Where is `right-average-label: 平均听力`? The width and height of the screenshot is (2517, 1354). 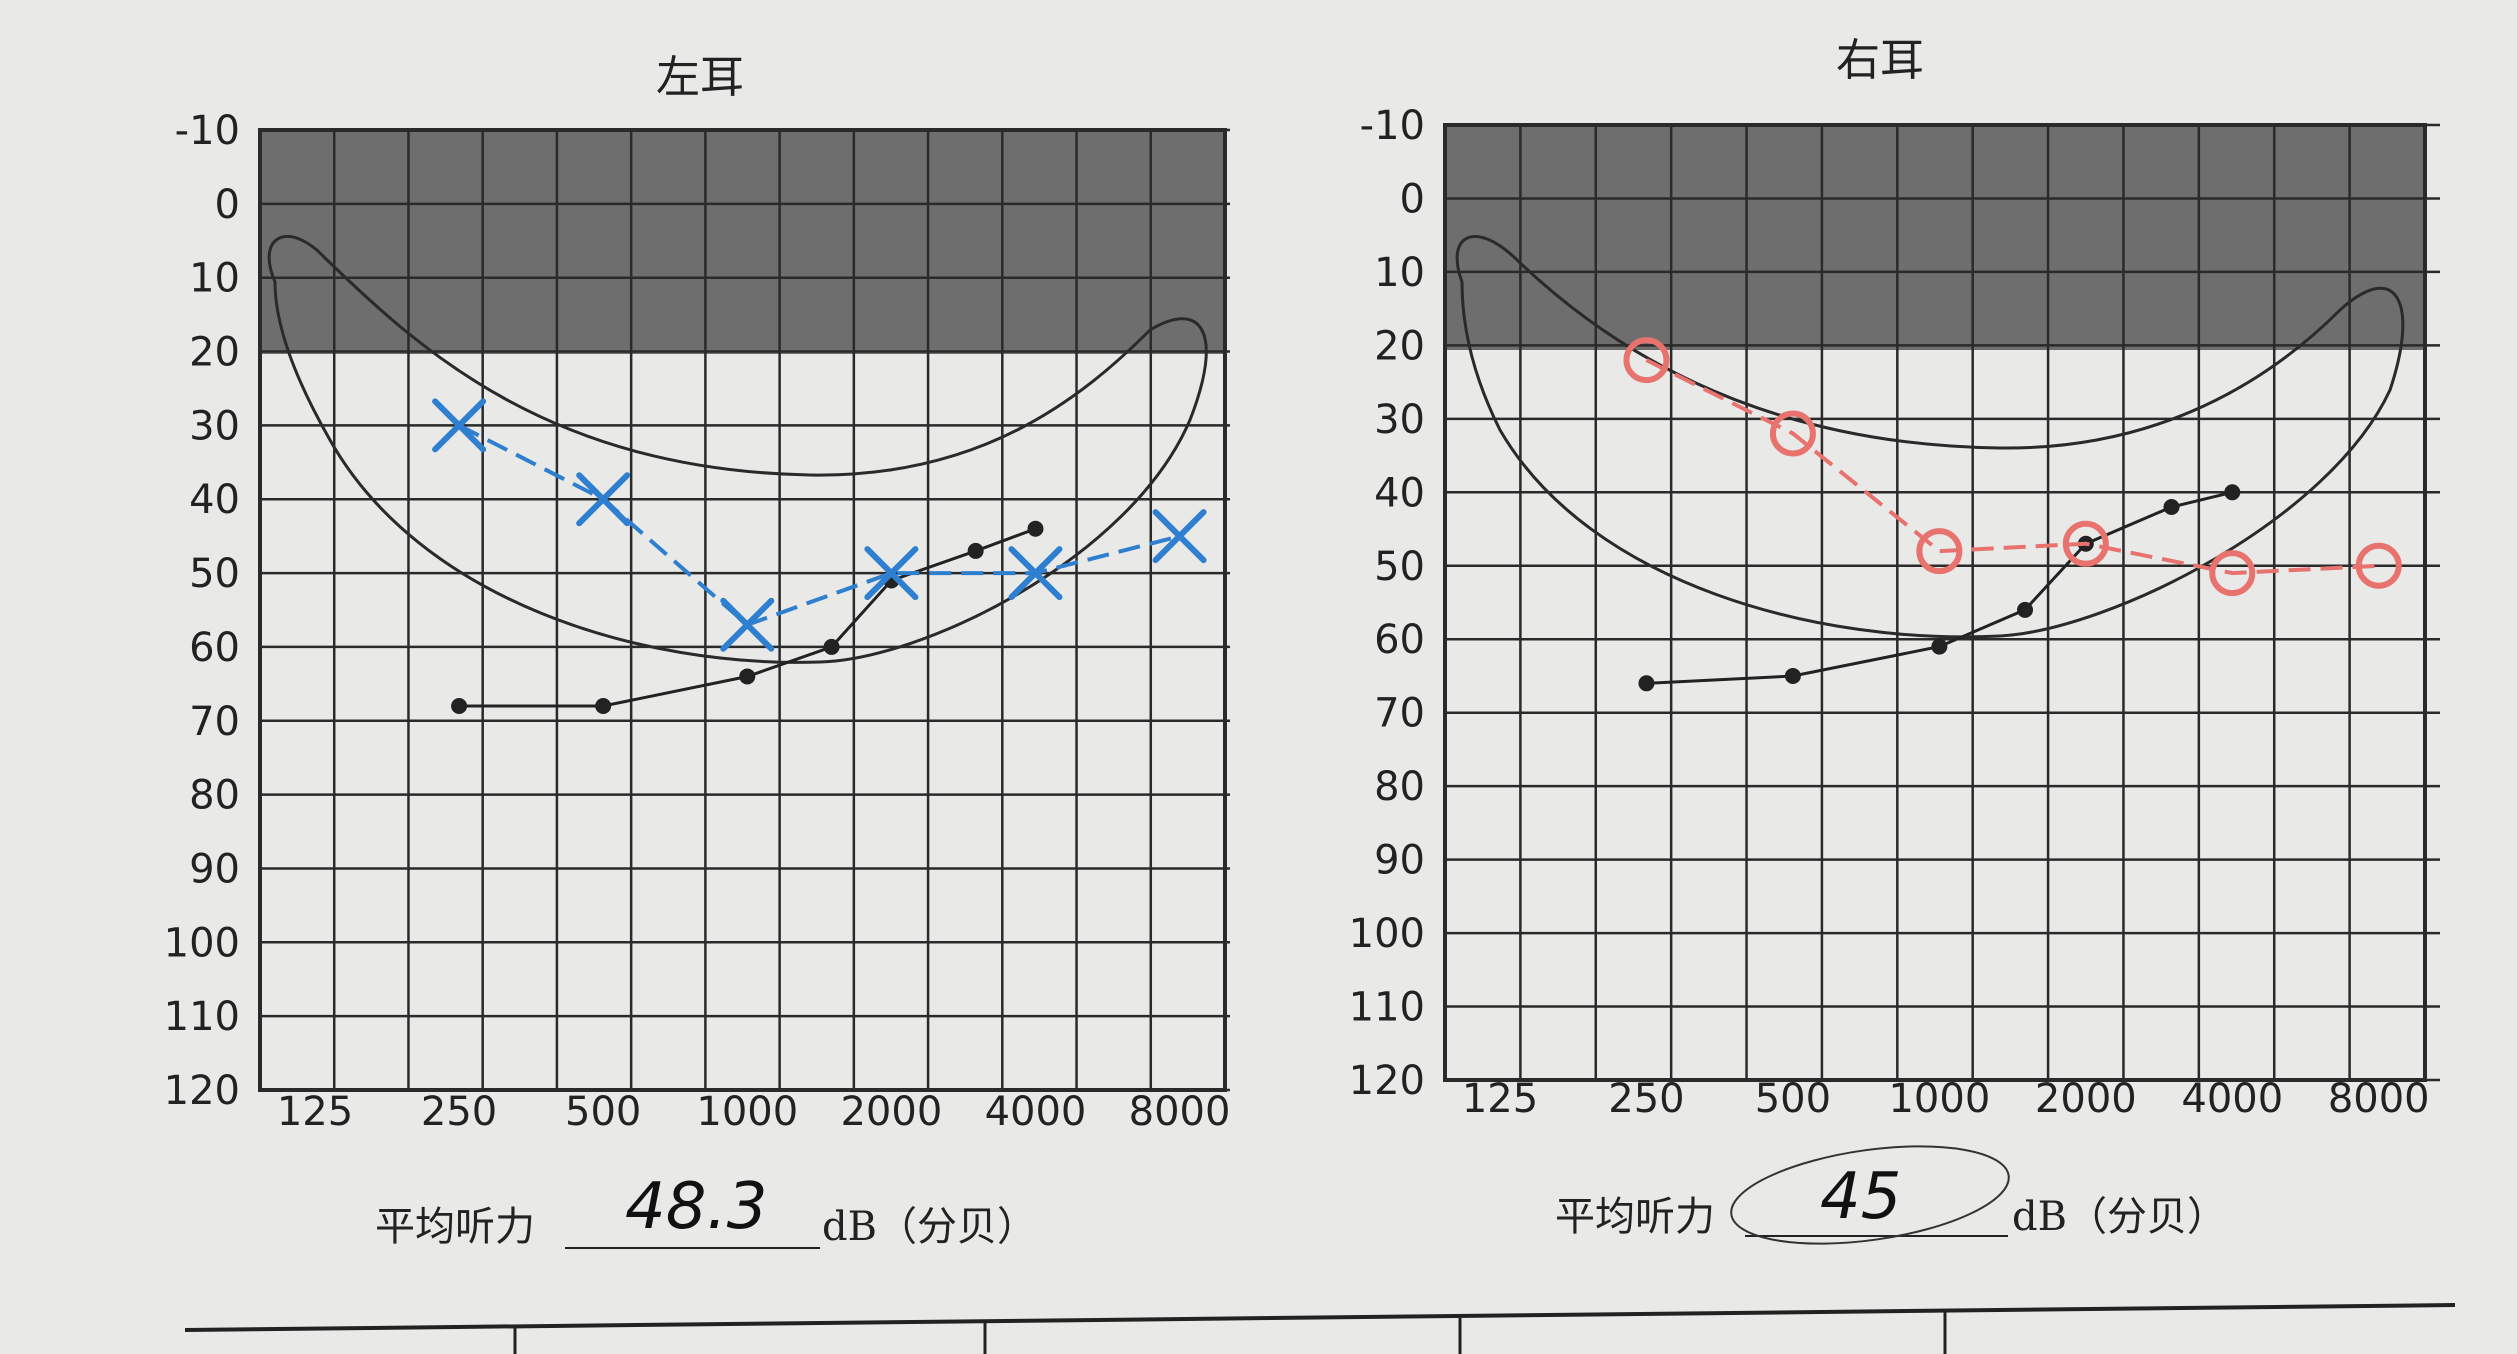
right-average-label: 平均听力 is located at coordinates (1635, 1217).